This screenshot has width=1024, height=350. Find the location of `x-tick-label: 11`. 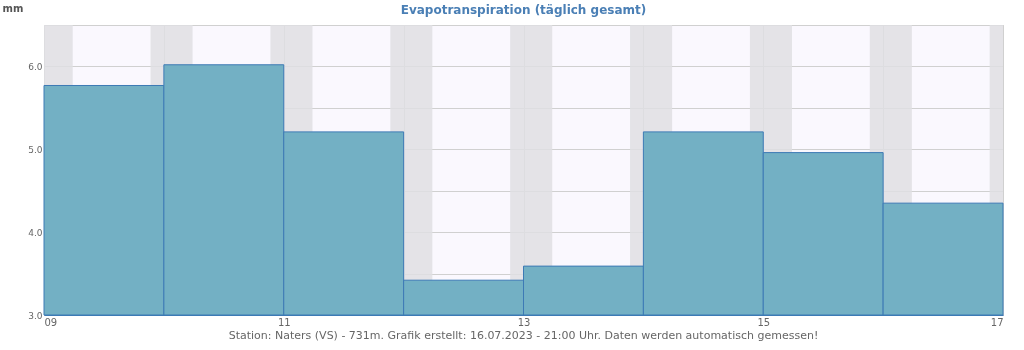

x-tick-label: 11 is located at coordinates (284, 322).